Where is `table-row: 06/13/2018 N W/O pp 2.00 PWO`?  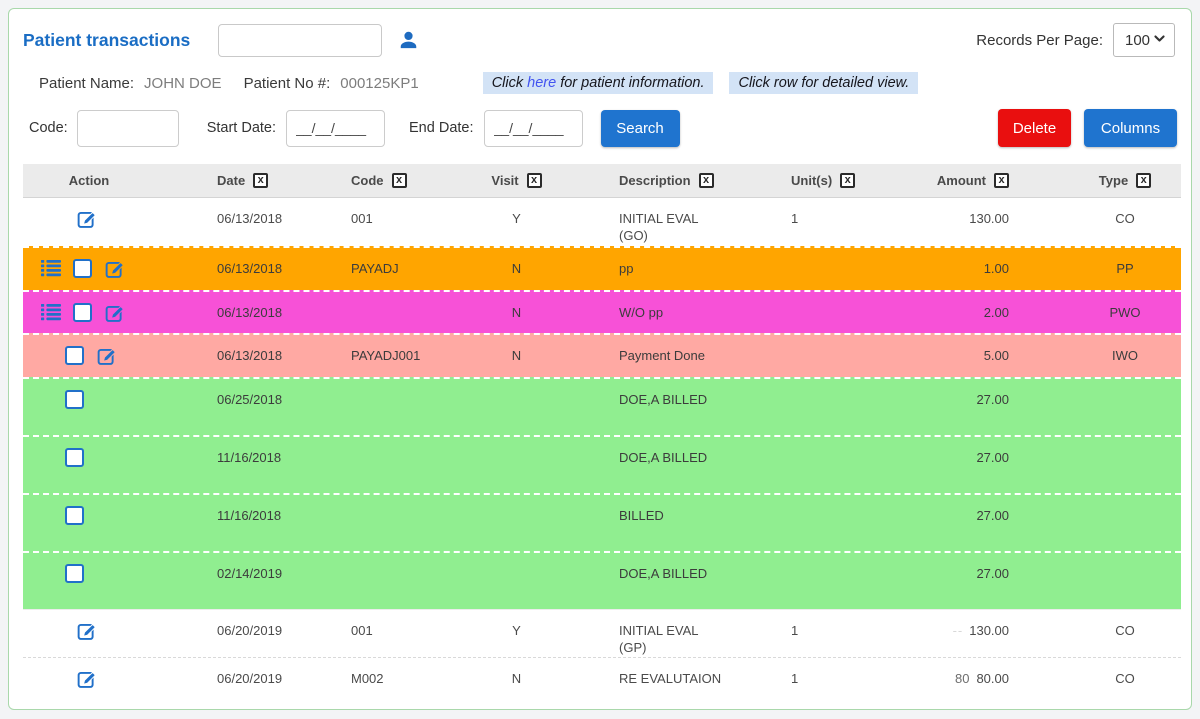
table-row: 06/13/2018 N W/O pp 2.00 PWO is located at coordinates (602, 311).